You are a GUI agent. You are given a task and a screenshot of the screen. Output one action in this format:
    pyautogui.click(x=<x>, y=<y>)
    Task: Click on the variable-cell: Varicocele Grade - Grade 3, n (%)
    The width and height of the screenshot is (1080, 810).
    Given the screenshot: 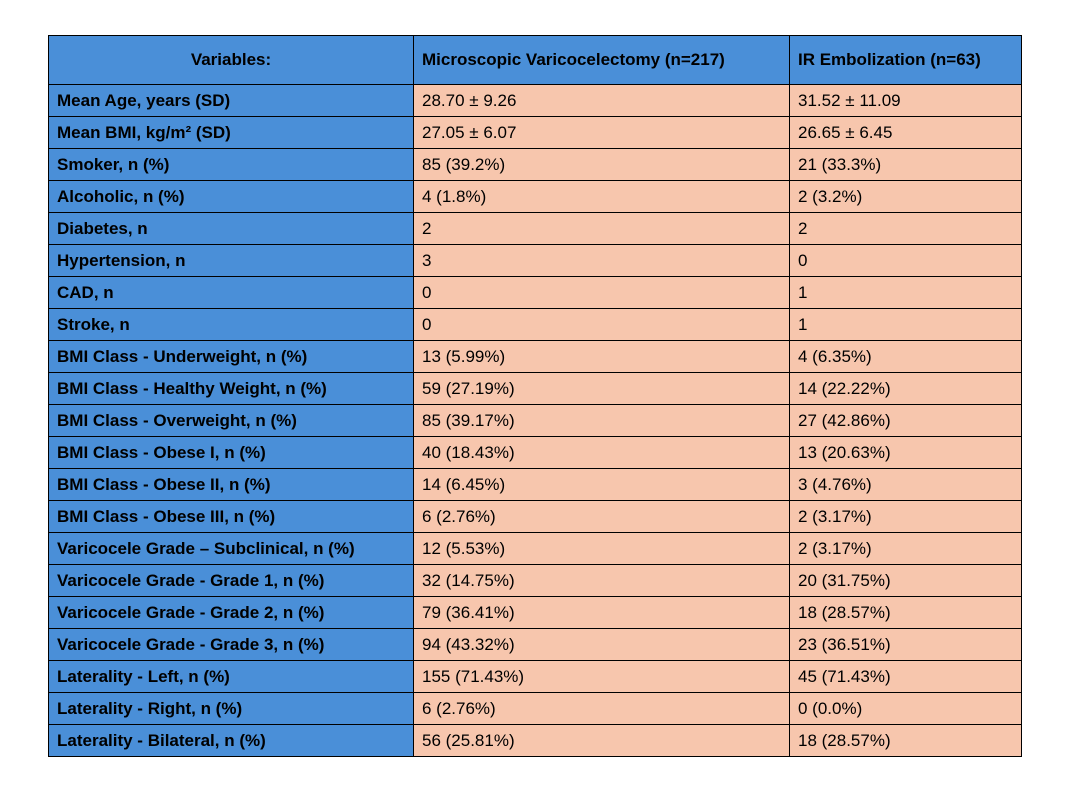 What is the action you would take?
    pyautogui.click(x=231, y=644)
    